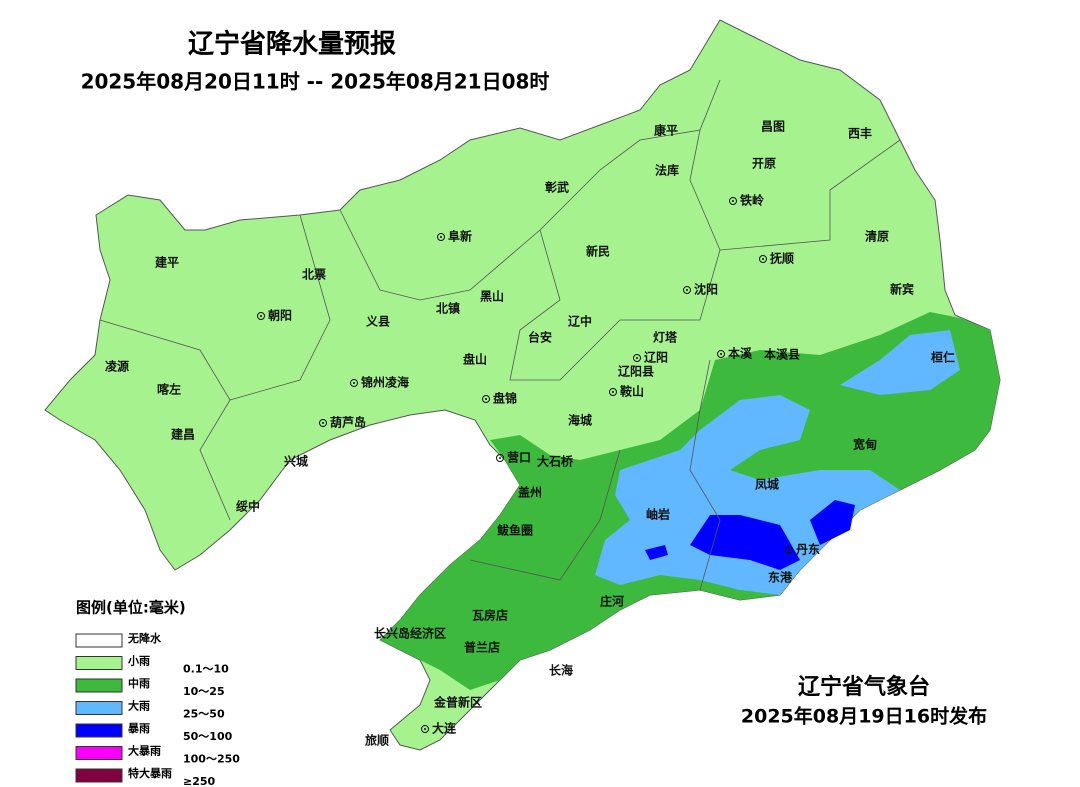  Describe the element at coordinates (561, 670) in the screenshot. I see `place-label: 长海` at that location.